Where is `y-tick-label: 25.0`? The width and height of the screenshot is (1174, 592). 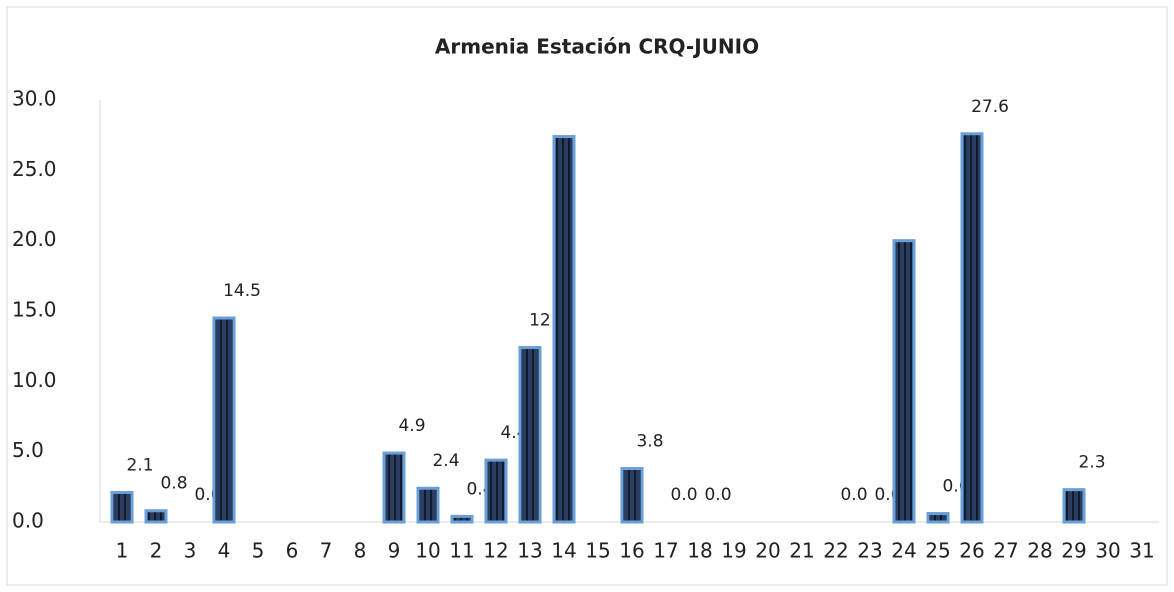
y-tick-label: 25.0 is located at coordinates (34, 169).